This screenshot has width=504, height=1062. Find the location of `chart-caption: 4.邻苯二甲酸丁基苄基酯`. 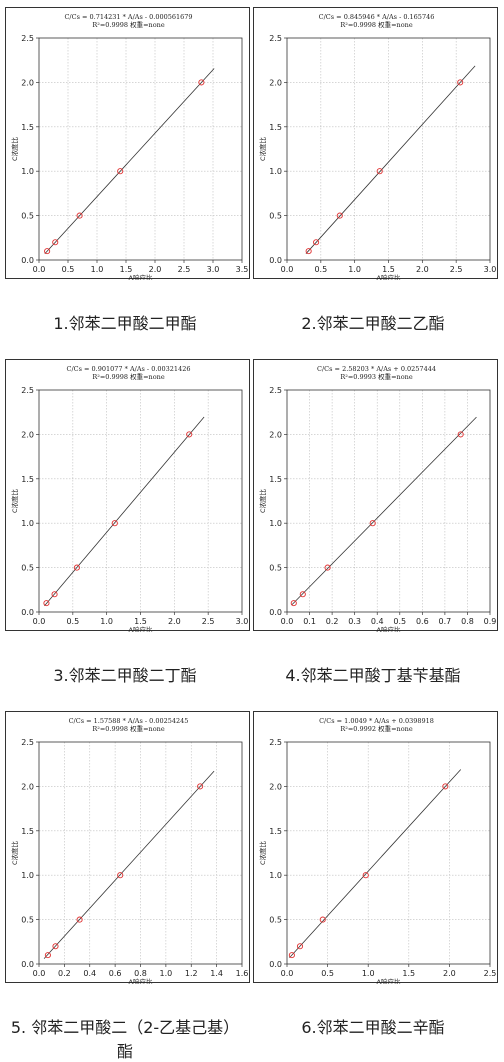

chart-caption: 4.邻苯二甲酸丁基苄基酯 is located at coordinates (373, 675).